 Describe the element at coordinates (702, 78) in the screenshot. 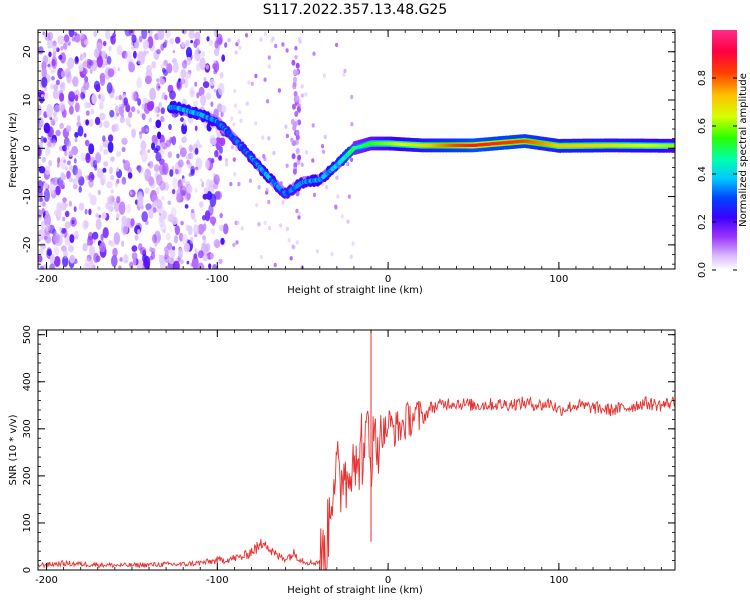

I see `colorbar-tick-label: 0.8` at that location.